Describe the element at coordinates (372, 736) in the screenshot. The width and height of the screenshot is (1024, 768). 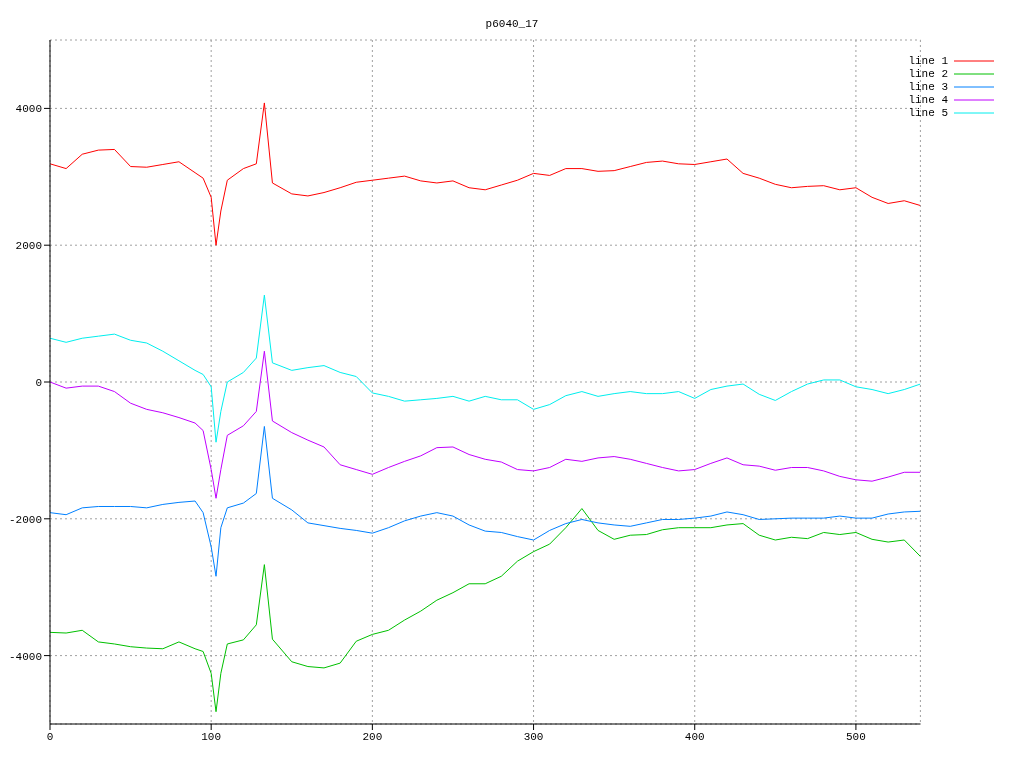
I see `x-tick-label: 200` at that location.